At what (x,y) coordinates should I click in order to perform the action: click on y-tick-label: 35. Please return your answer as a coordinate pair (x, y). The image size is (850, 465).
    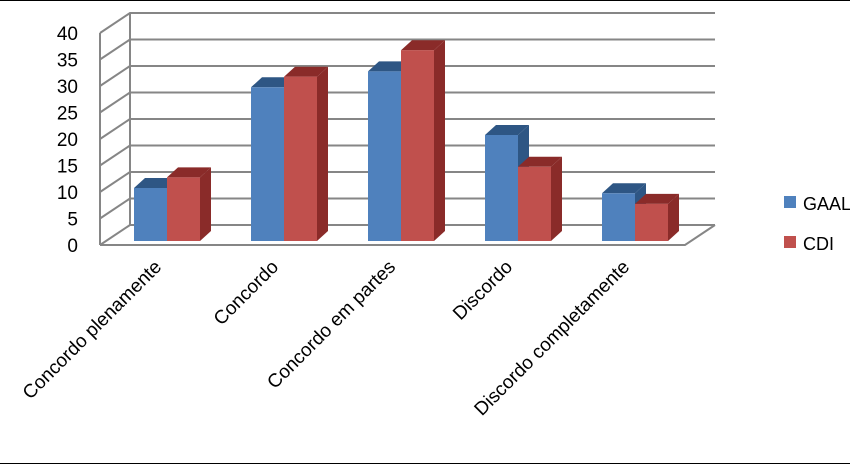
    Looking at the image, I should click on (67, 61).